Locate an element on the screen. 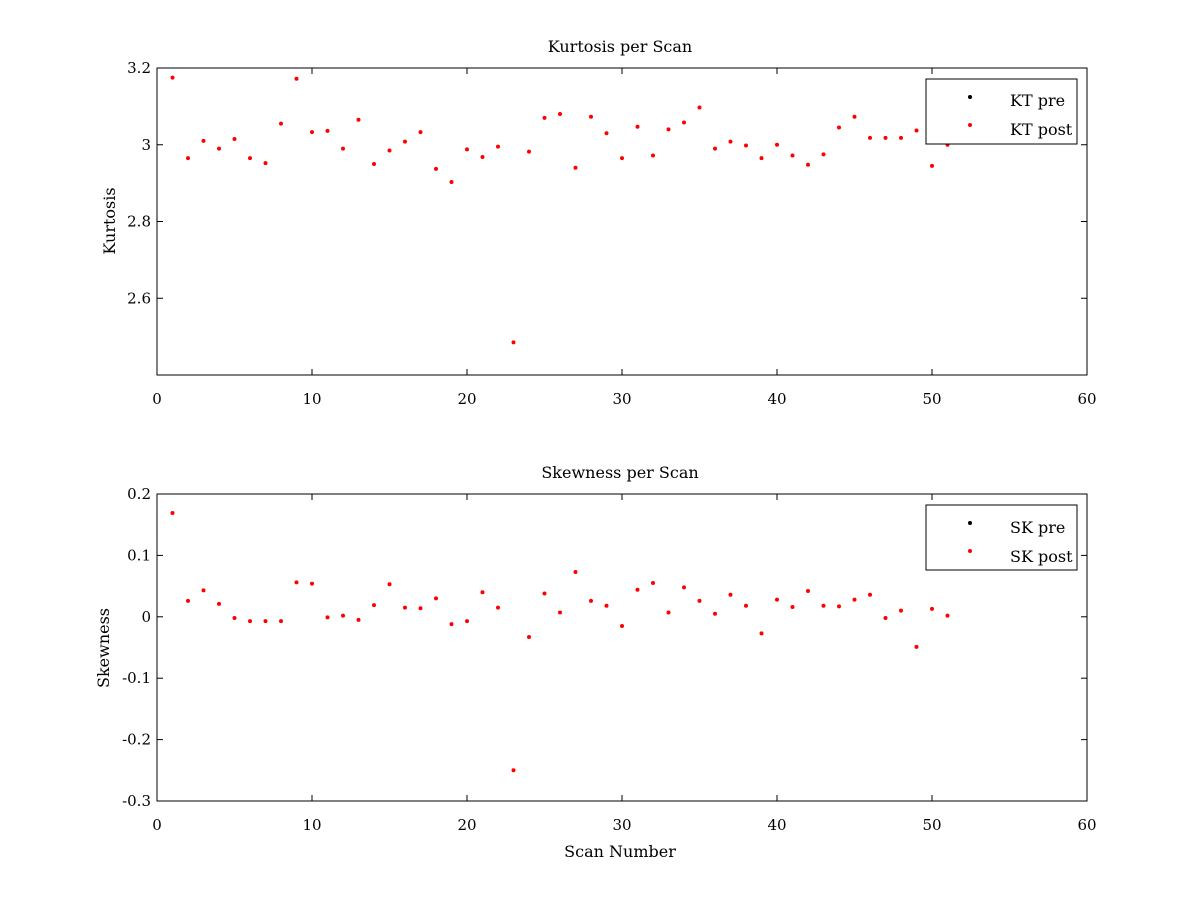 The width and height of the screenshot is (1200, 900). y-tick-label: 0 is located at coordinates (146, 617).